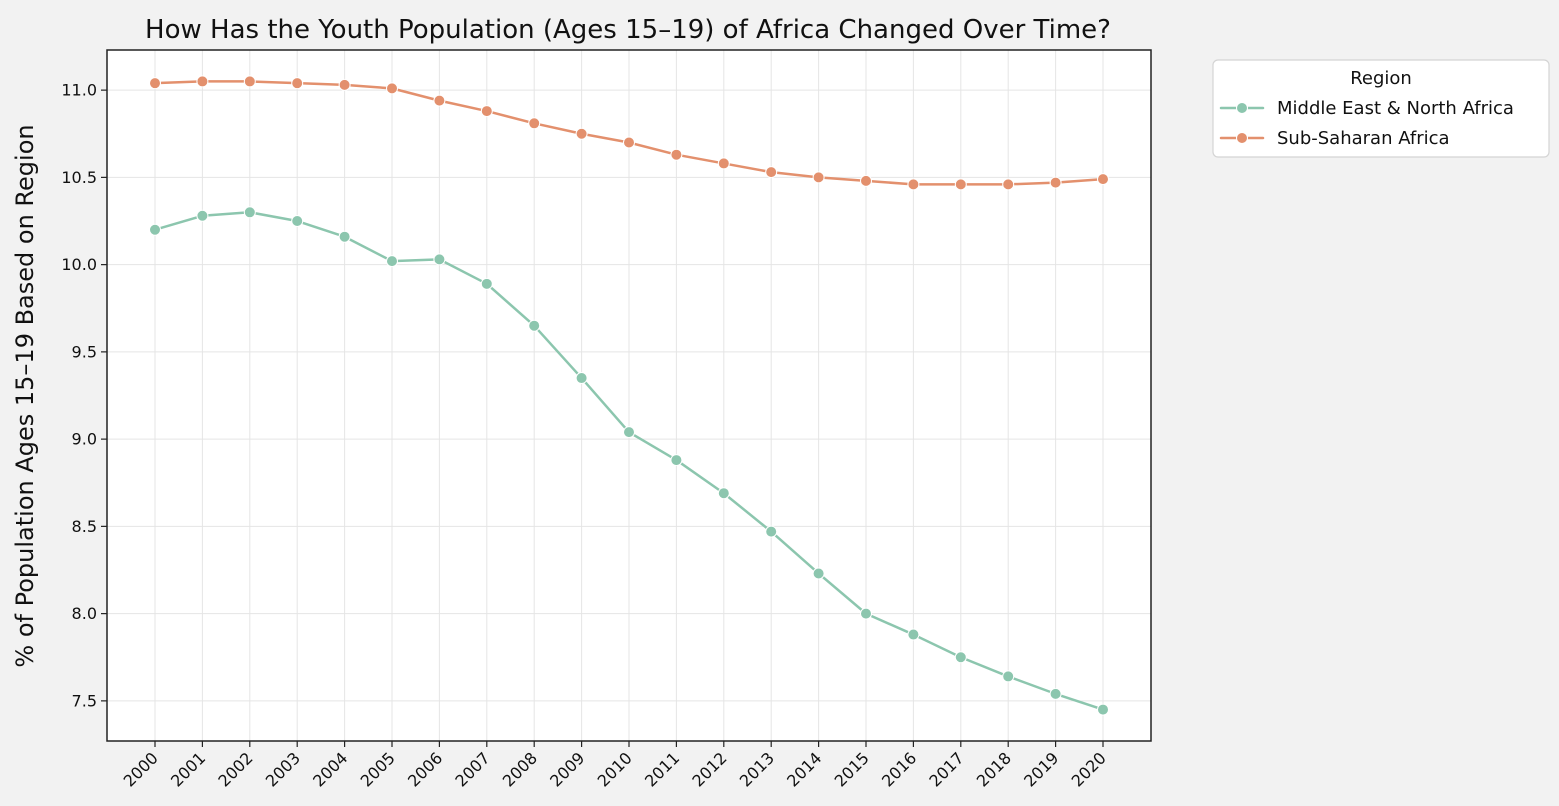 This screenshot has width=1559, height=806. Describe the element at coordinates (79, 264) in the screenshot. I see `y-tick-label: 10.0` at that location.